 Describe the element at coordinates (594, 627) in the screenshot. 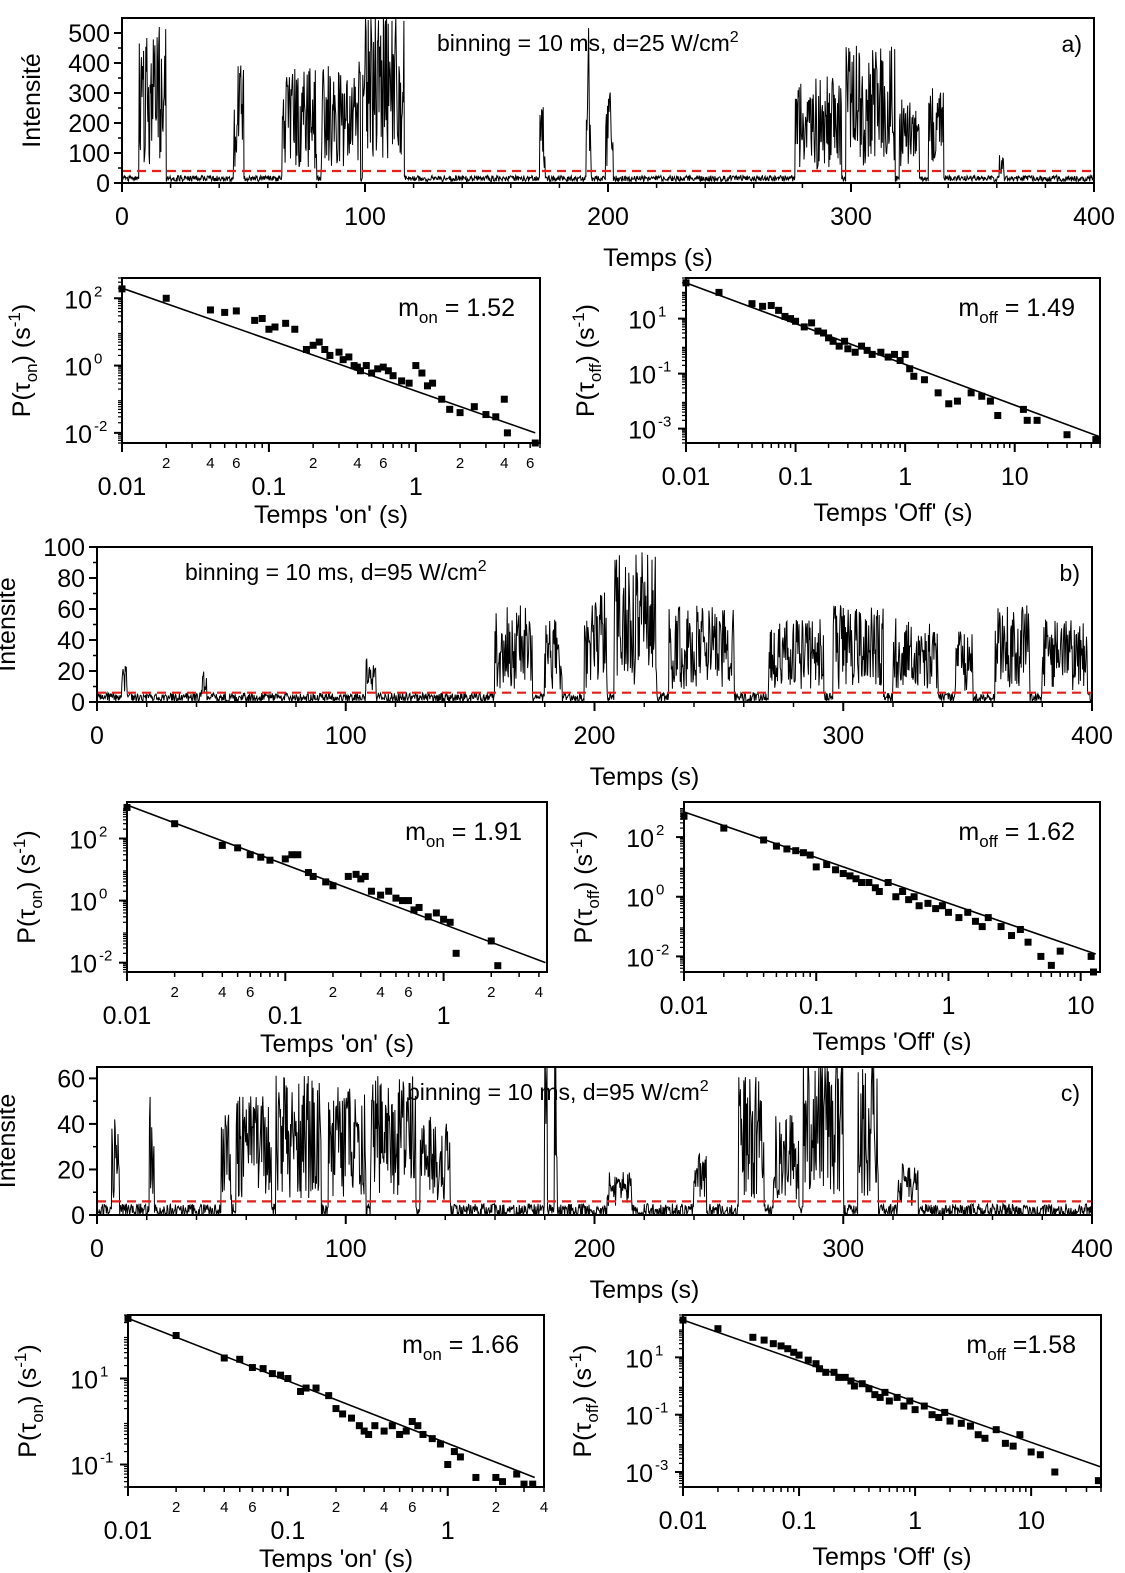

I see `b_trace-series-line` at that location.